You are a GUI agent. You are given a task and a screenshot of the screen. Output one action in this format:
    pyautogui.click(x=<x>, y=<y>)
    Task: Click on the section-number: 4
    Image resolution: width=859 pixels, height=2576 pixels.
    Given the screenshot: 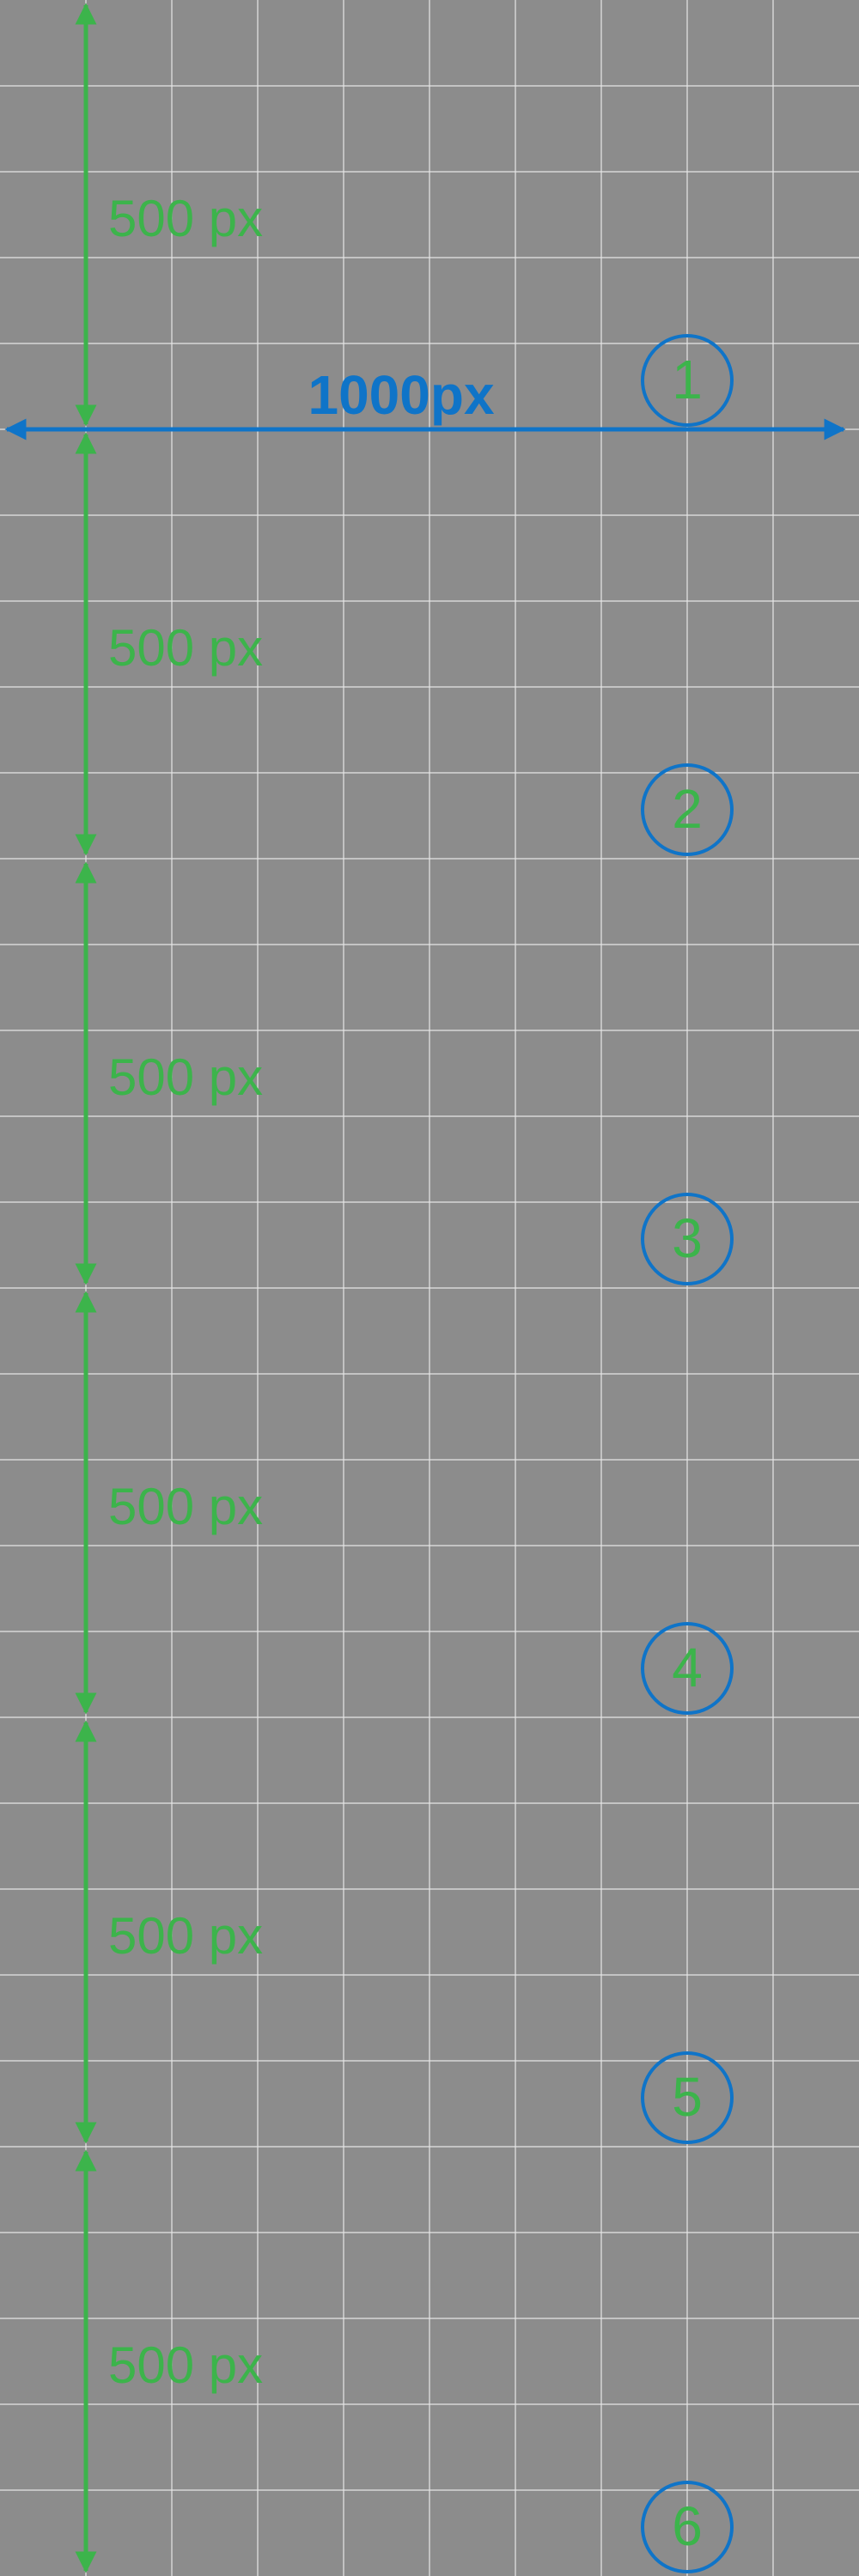 What is the action you would take?
    pyautogui.click(x=687, y=1667)
    